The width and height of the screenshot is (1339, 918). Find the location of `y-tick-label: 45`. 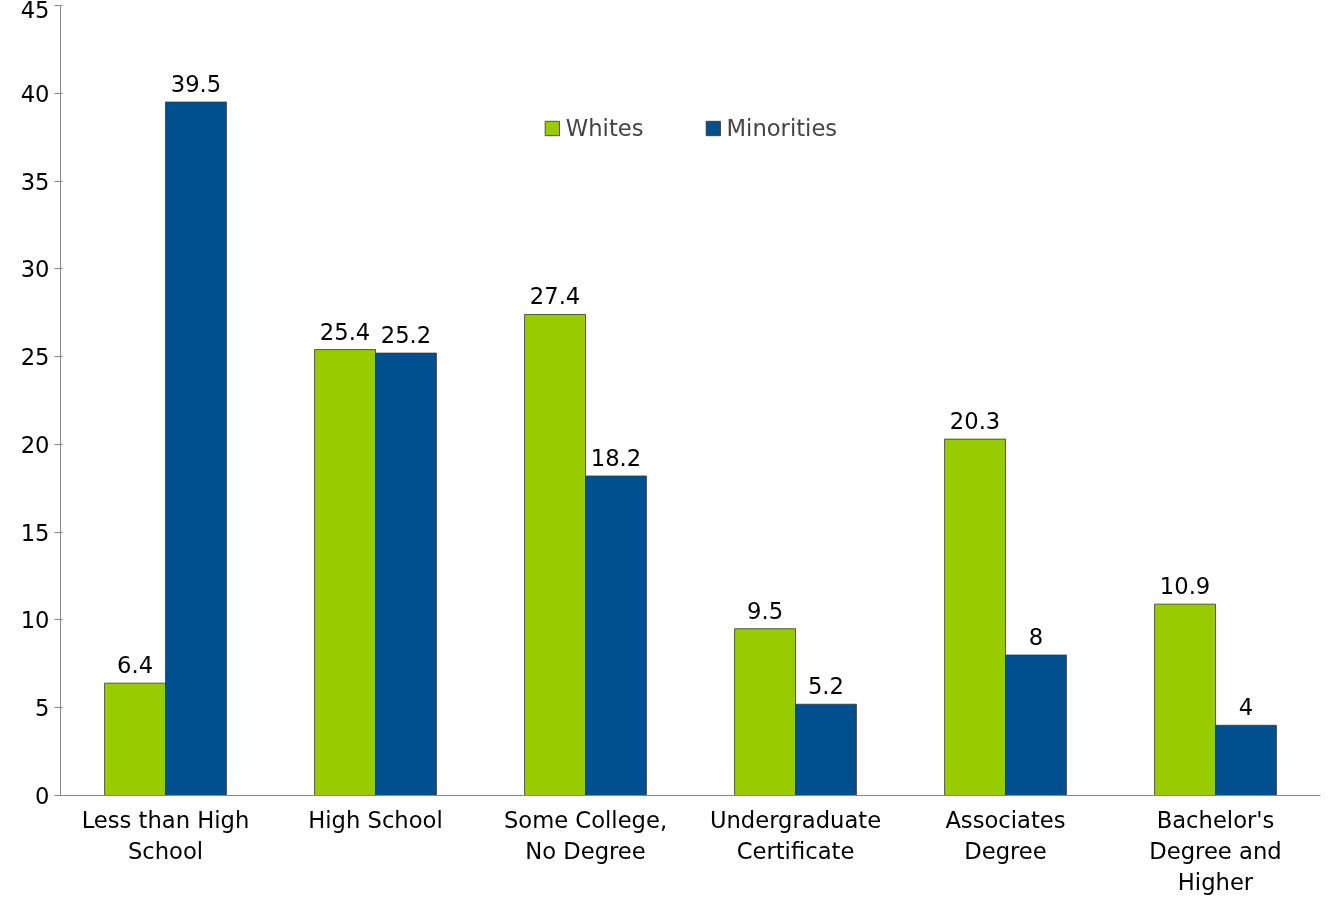

y-tick-label: 45 is located at coordinates (35, 11).